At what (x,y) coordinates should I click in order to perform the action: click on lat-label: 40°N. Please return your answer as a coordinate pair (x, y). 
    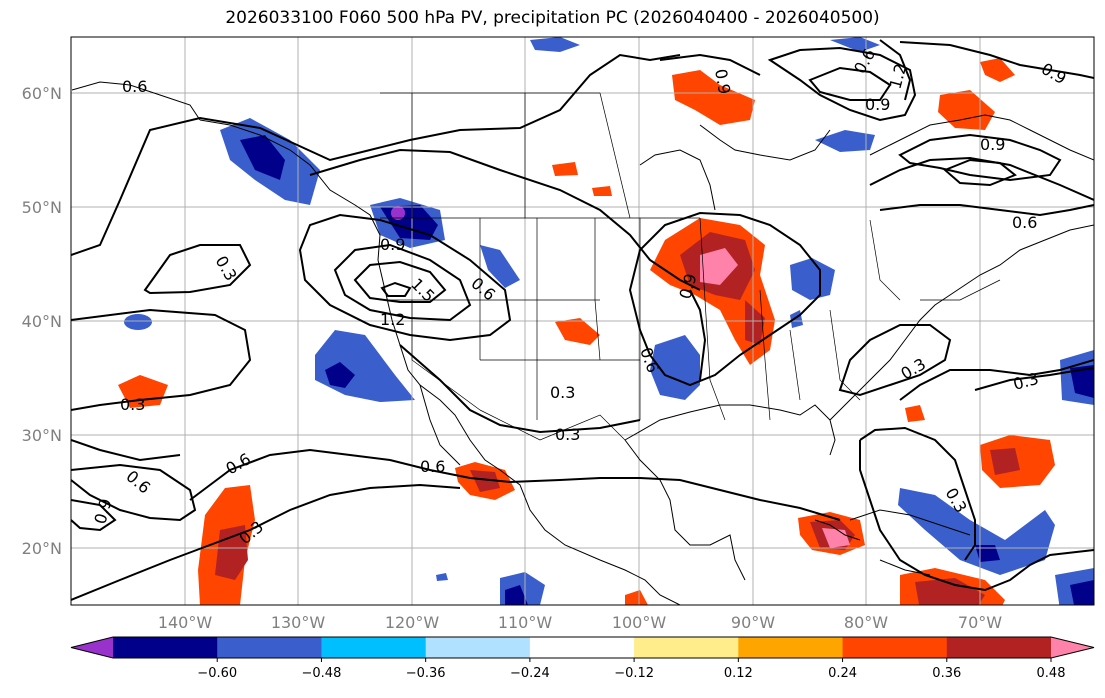
    Looking at the image, I should click on (42, 321).